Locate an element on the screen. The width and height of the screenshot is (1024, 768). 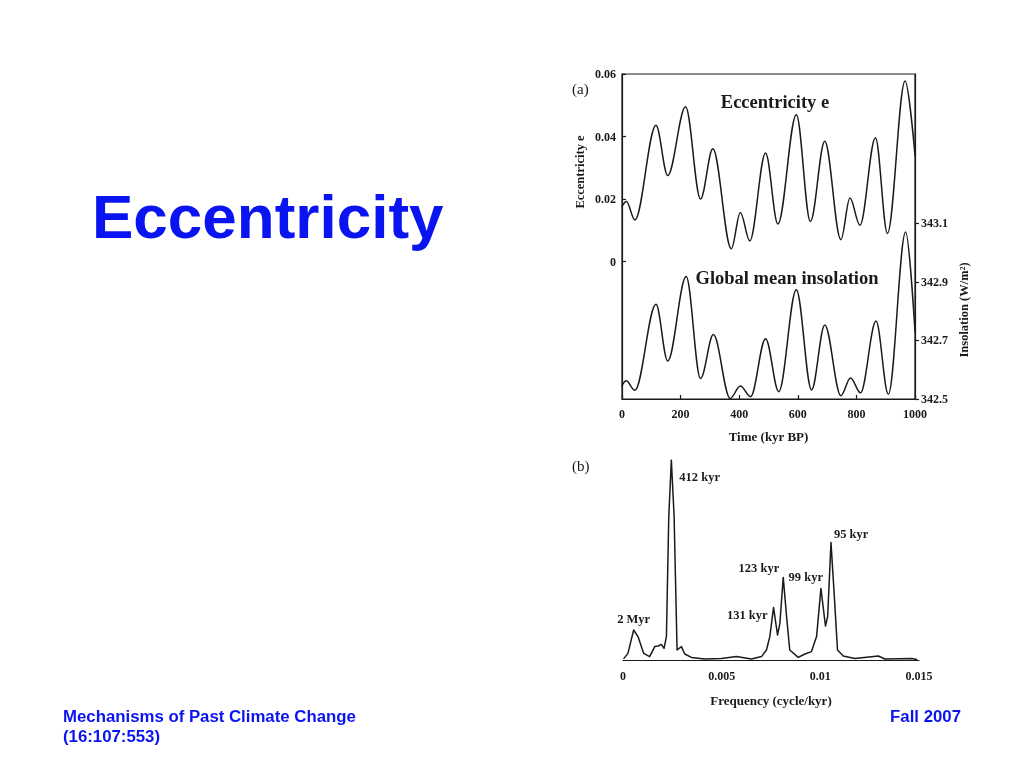
annotation: 99 kyr is located at coordinates (806, 577).